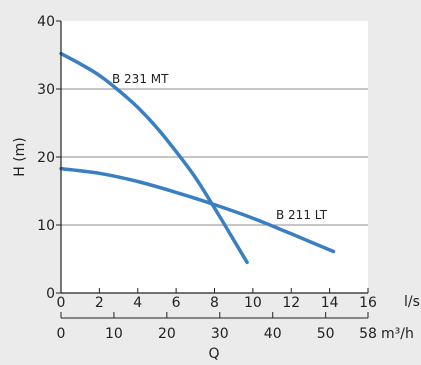 This screenshot has height=365, width=421. What do you see at coordinates (176, 303) in the screenshot?
I see `x-tick-label-3: 6` at bounding box center [176, 303].